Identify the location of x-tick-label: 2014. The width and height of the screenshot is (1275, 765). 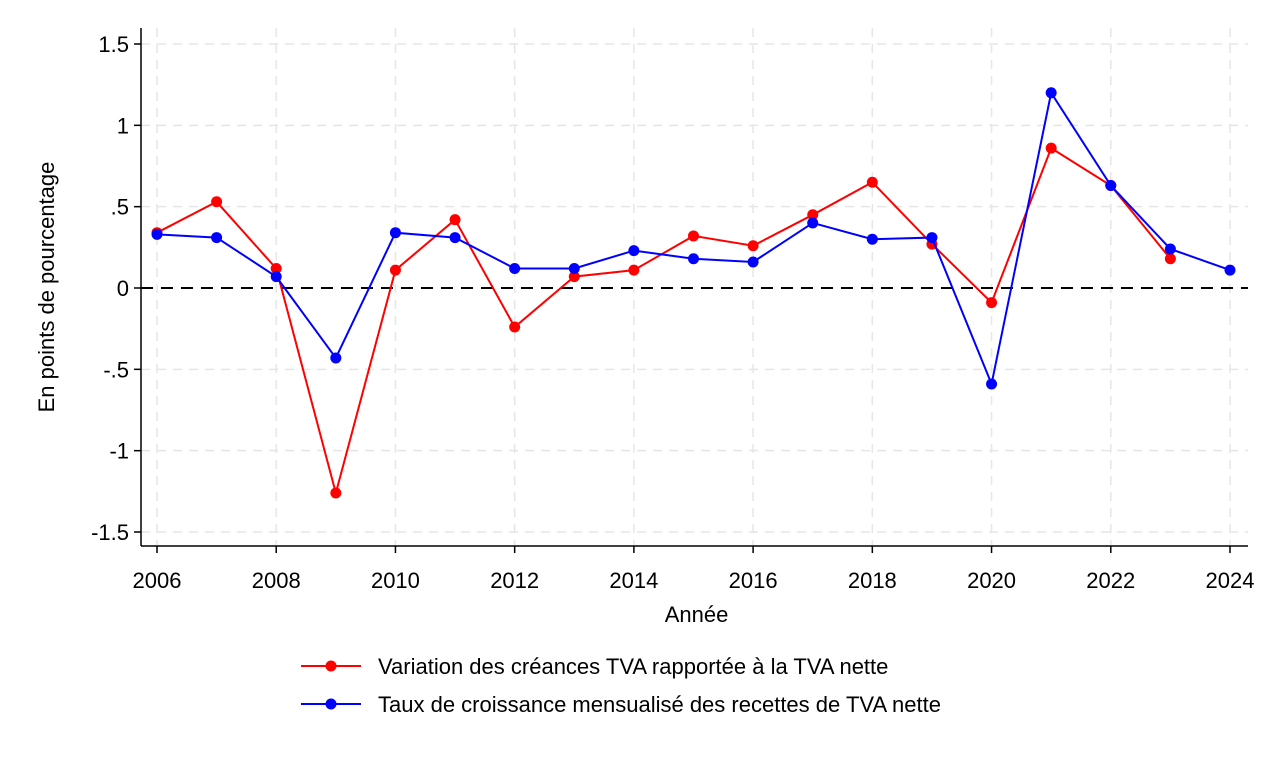
(633, 580).